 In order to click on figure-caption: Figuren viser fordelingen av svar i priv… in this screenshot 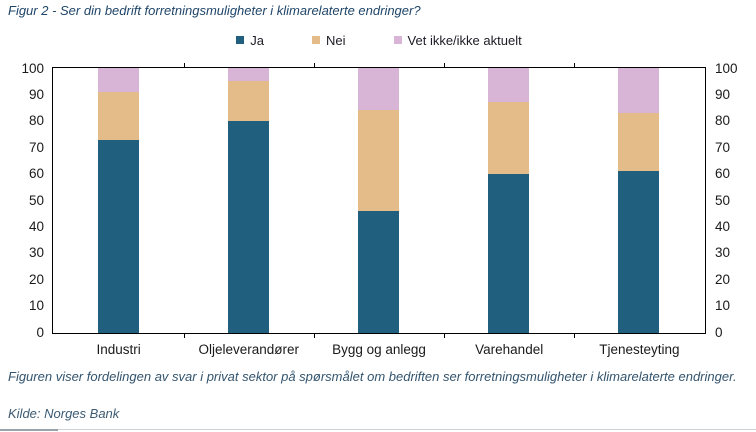, I will do `click(372, 376)`.